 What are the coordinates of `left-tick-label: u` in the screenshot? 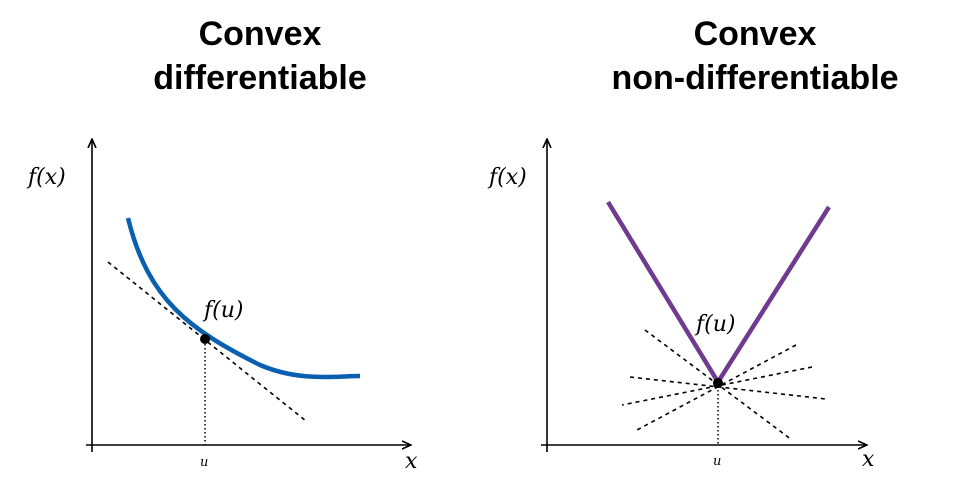 It's located at (204, 462).